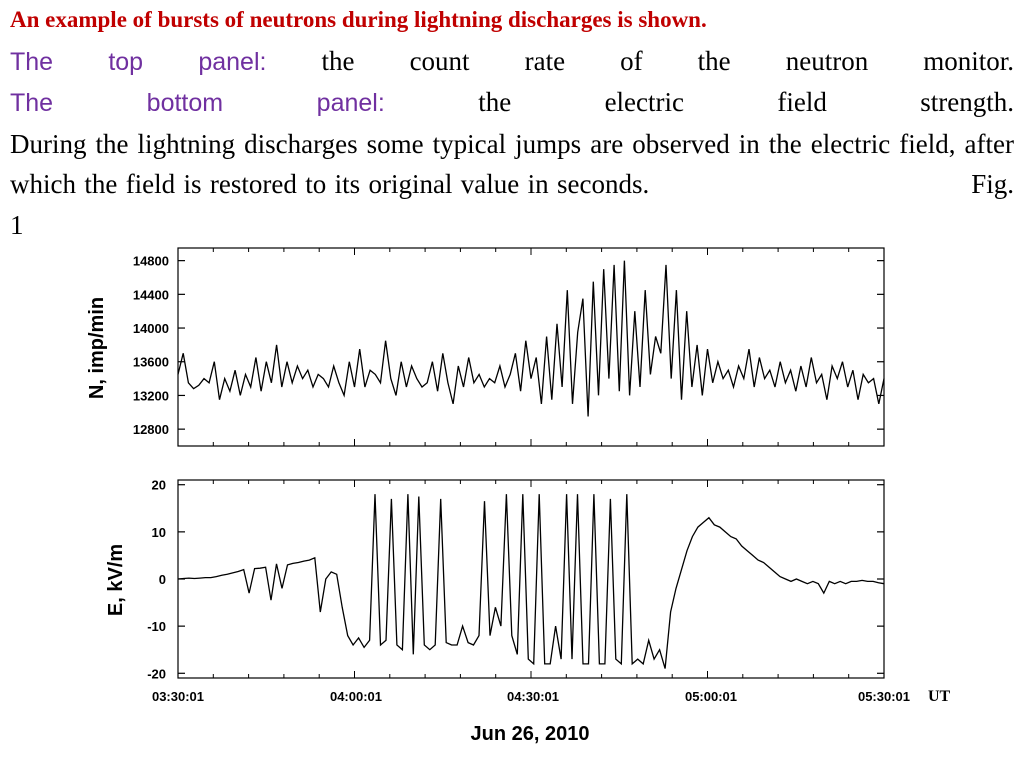  Describe the element at coordinates (97, 348) in the screenshot. I see `top-y-axis-title: N, imp/min` at that location.